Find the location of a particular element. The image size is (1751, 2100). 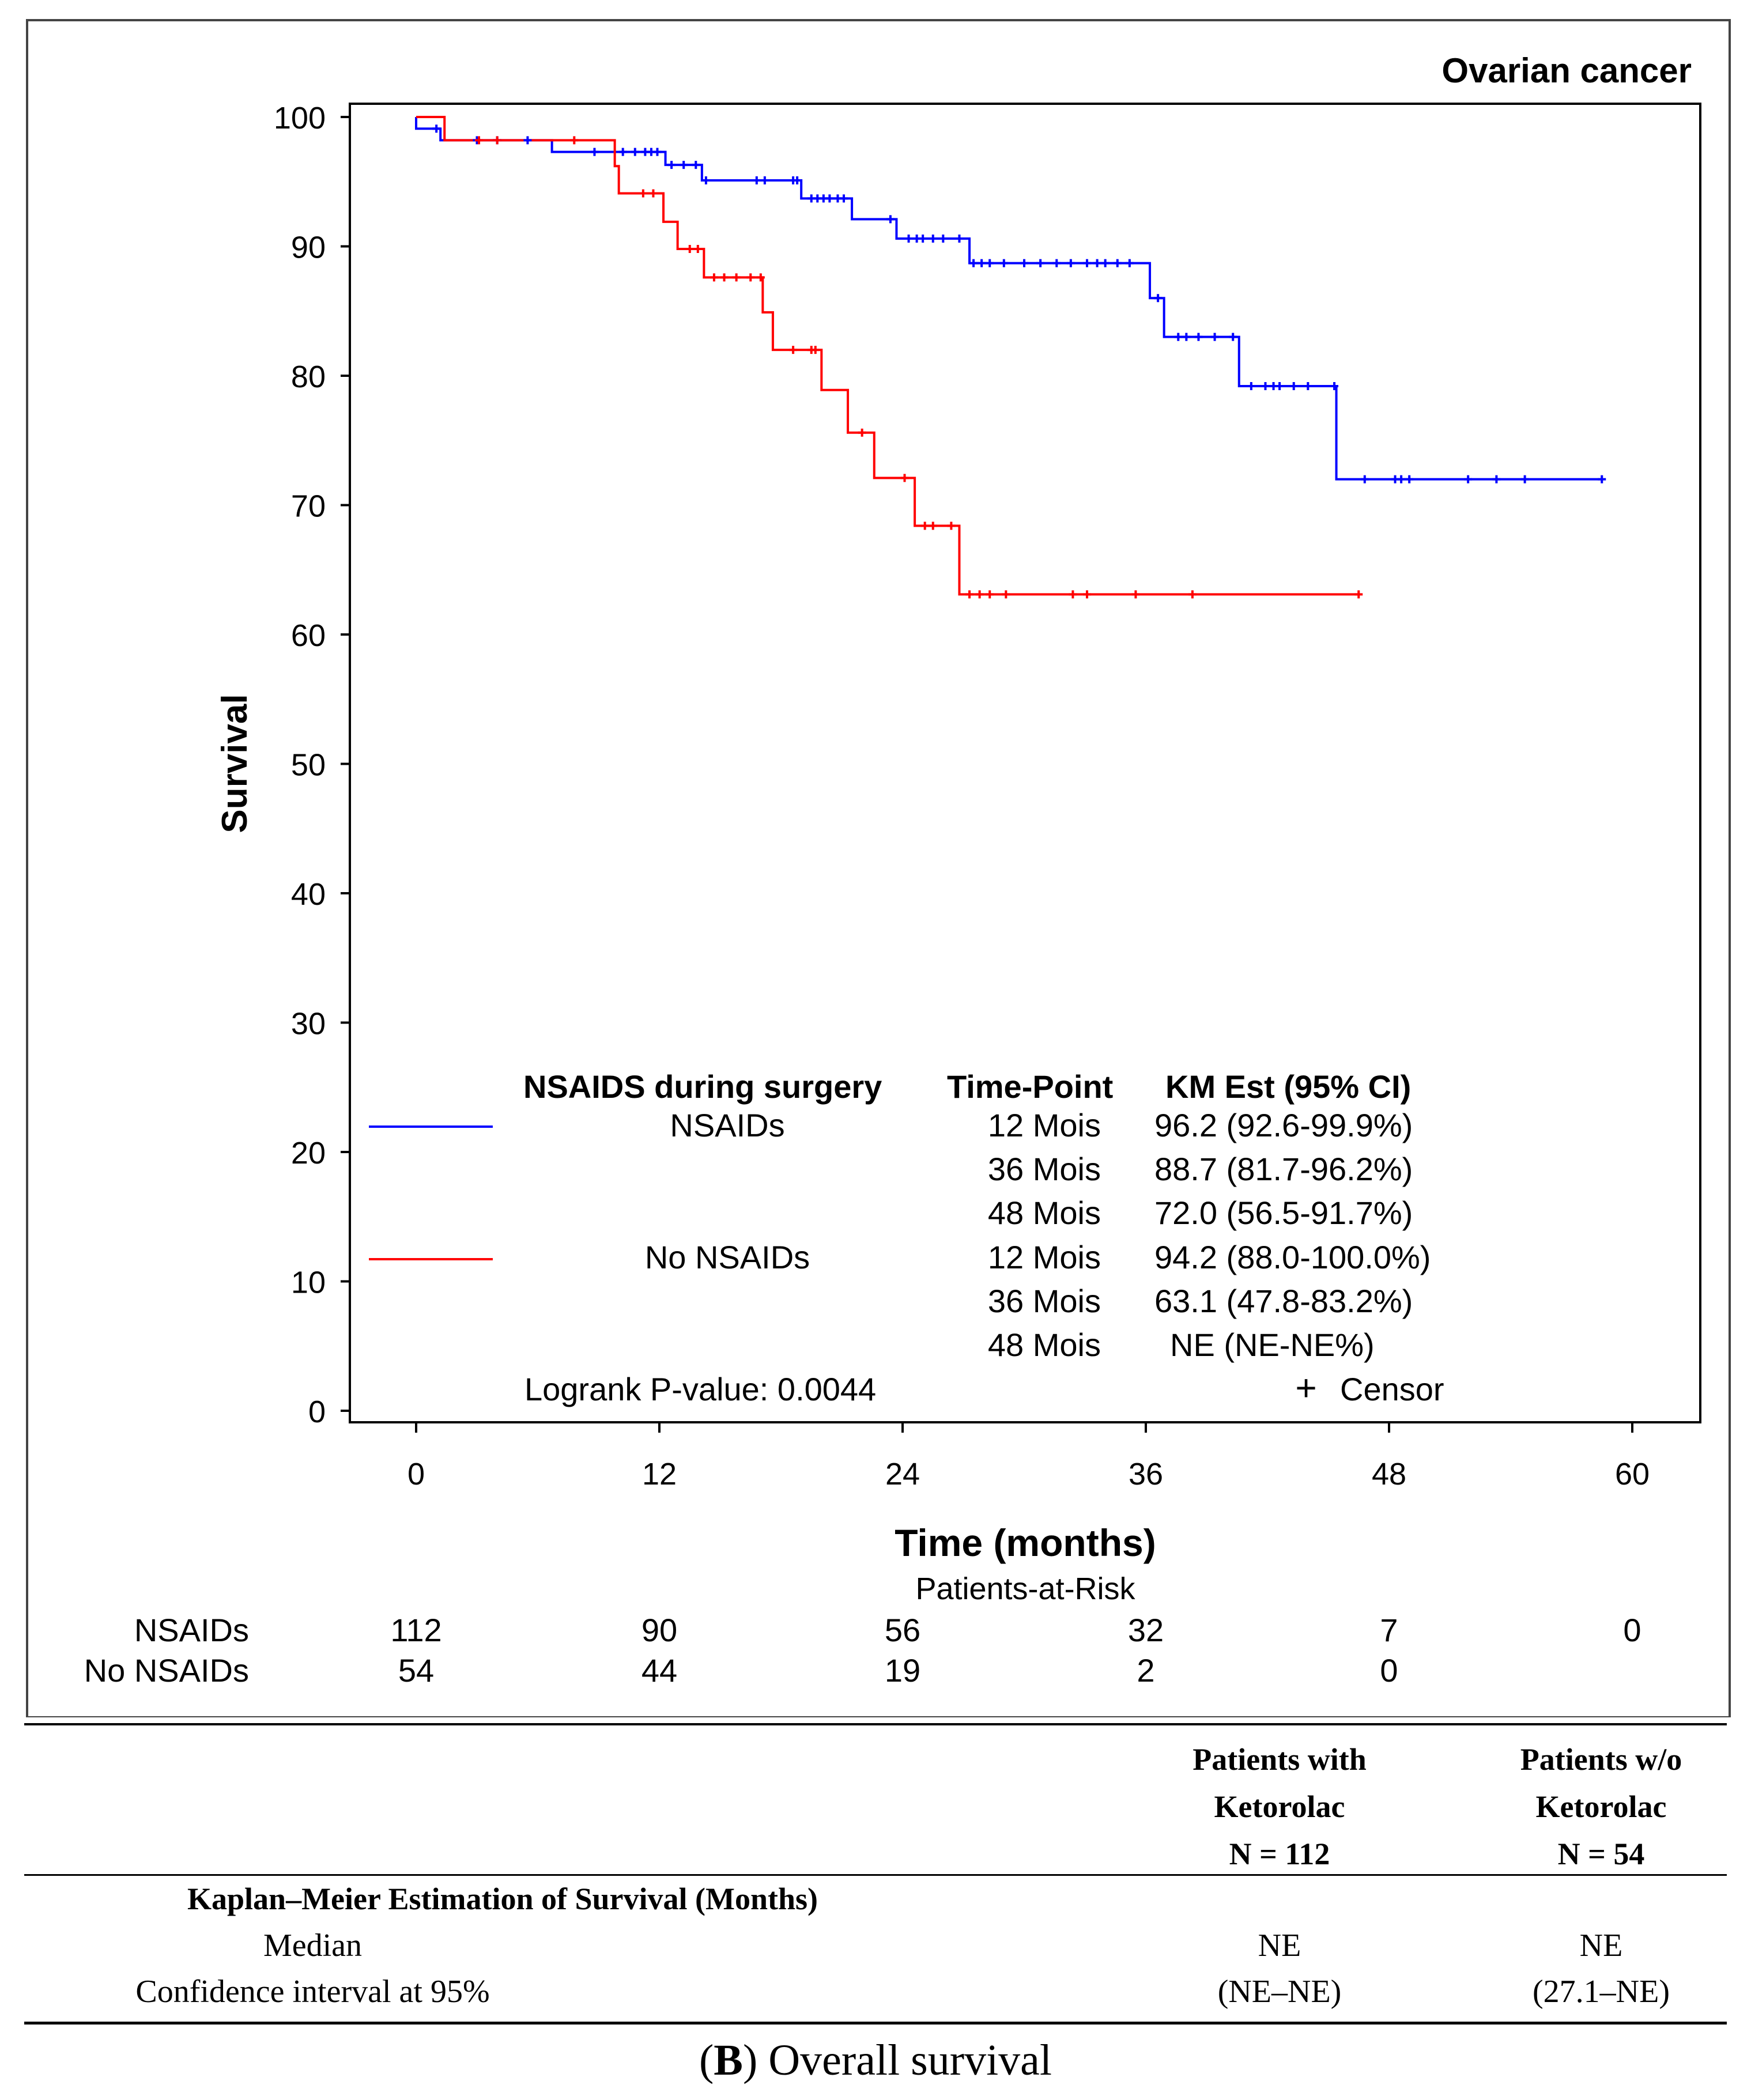

legend-group-no-nsaids: No NSAIDs is located at coordinates (727, 1257).